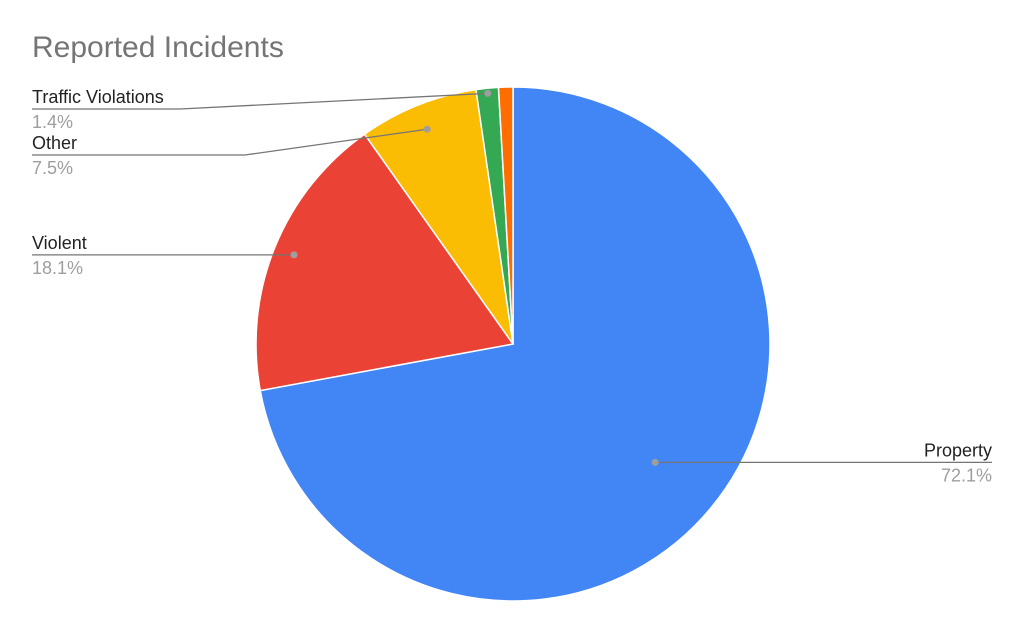 This screenshot has width=1024, height=633. What do you see at coordinates (427, 129) in the screenshot?
I see `leader-dot-other` at bounding box center [427, 129].